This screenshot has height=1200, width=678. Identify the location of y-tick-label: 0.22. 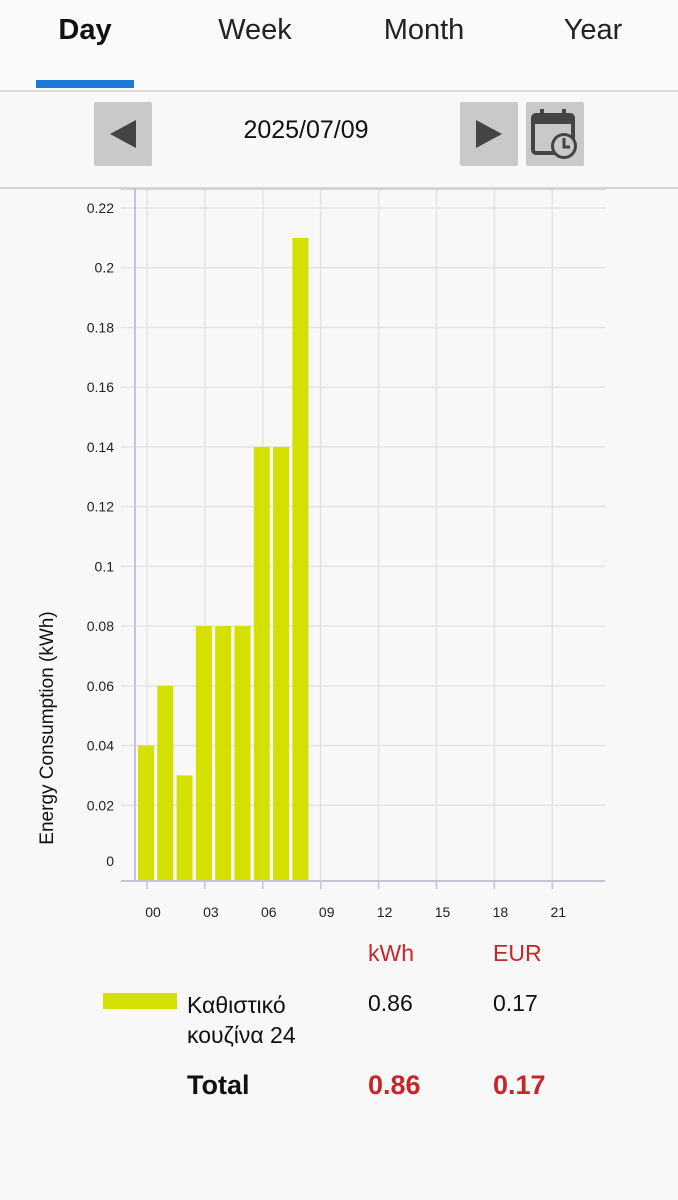
(100, 208).